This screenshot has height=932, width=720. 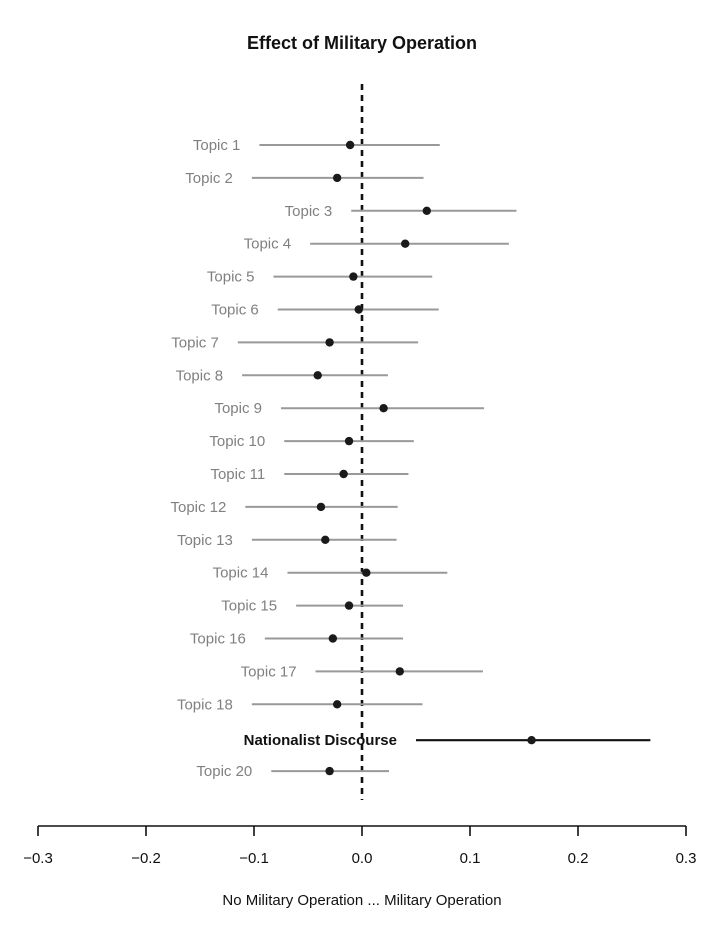 What do you see at coordinates (241, 573) in the screenshot?
I see `row-label: Topic 14` at bounding box center [241, 573].